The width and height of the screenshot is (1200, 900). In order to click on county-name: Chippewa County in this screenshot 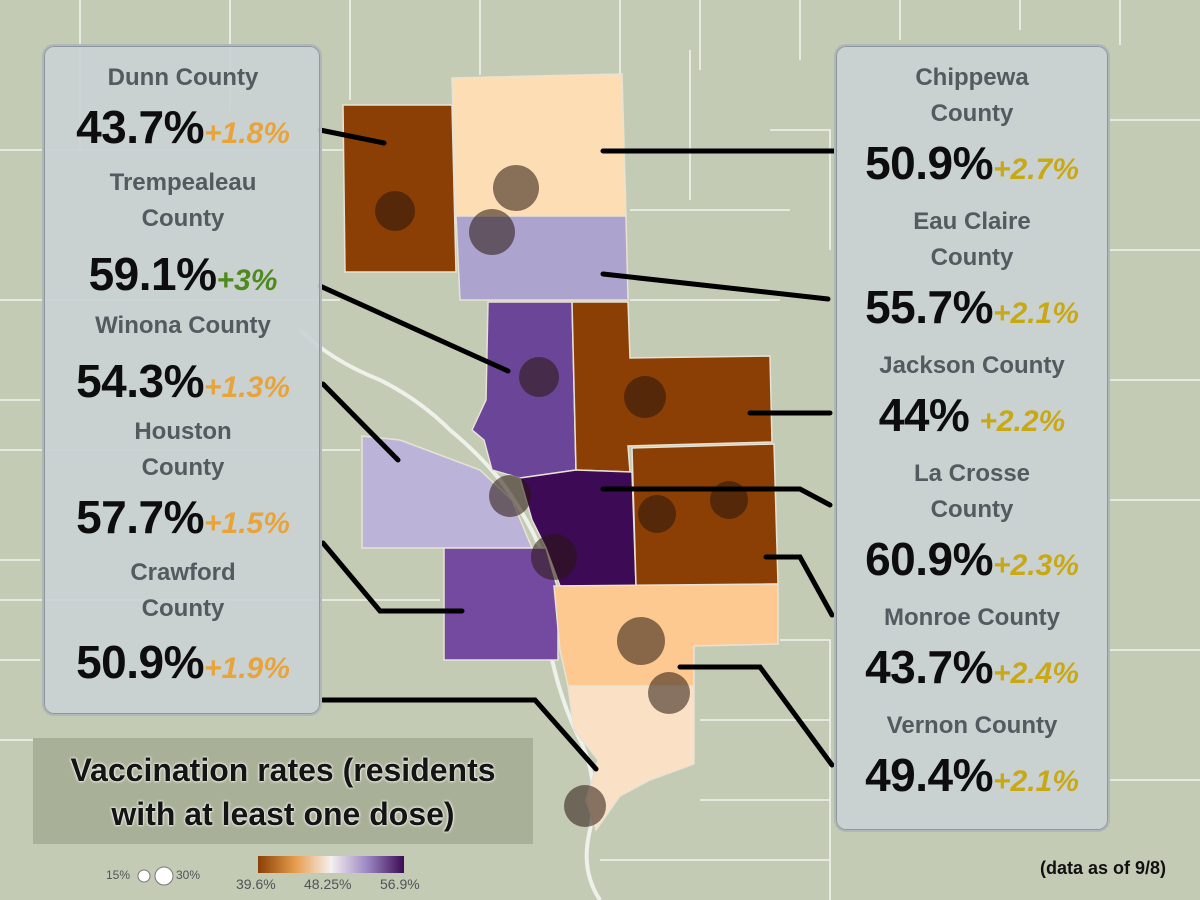, I will do `click(972, 95)`.